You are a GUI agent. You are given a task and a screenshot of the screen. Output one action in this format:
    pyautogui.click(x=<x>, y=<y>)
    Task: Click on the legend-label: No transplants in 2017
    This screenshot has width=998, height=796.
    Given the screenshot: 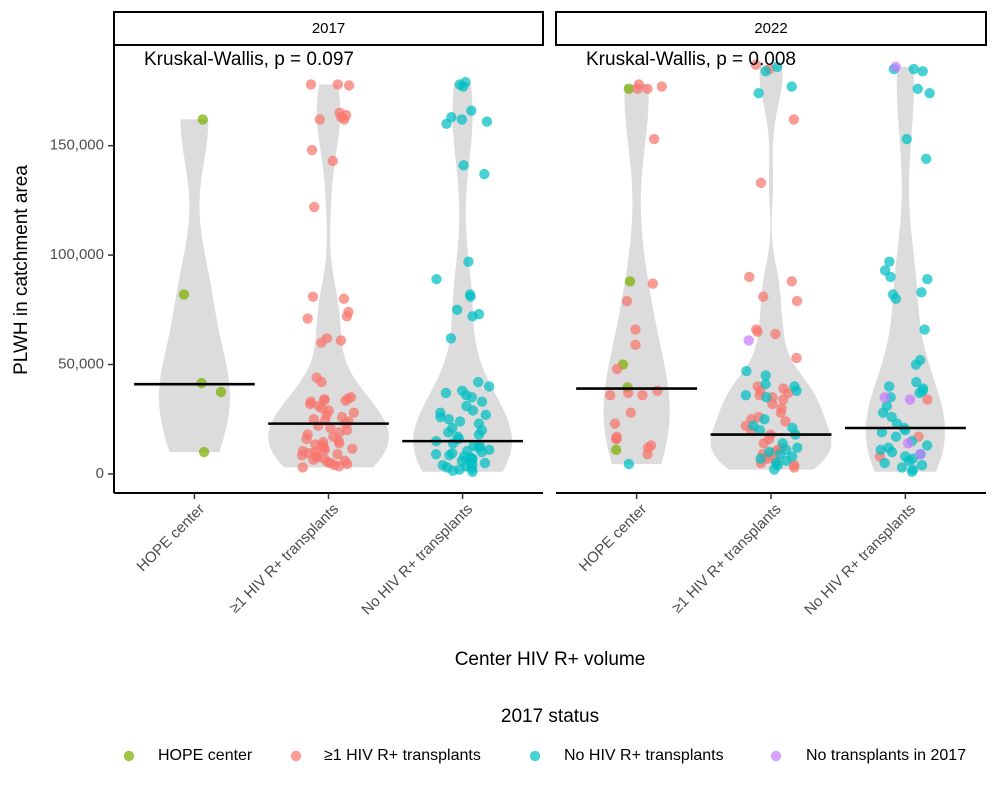 What is the action you would take?
    pyautogui.click(x=886, y=755)
    